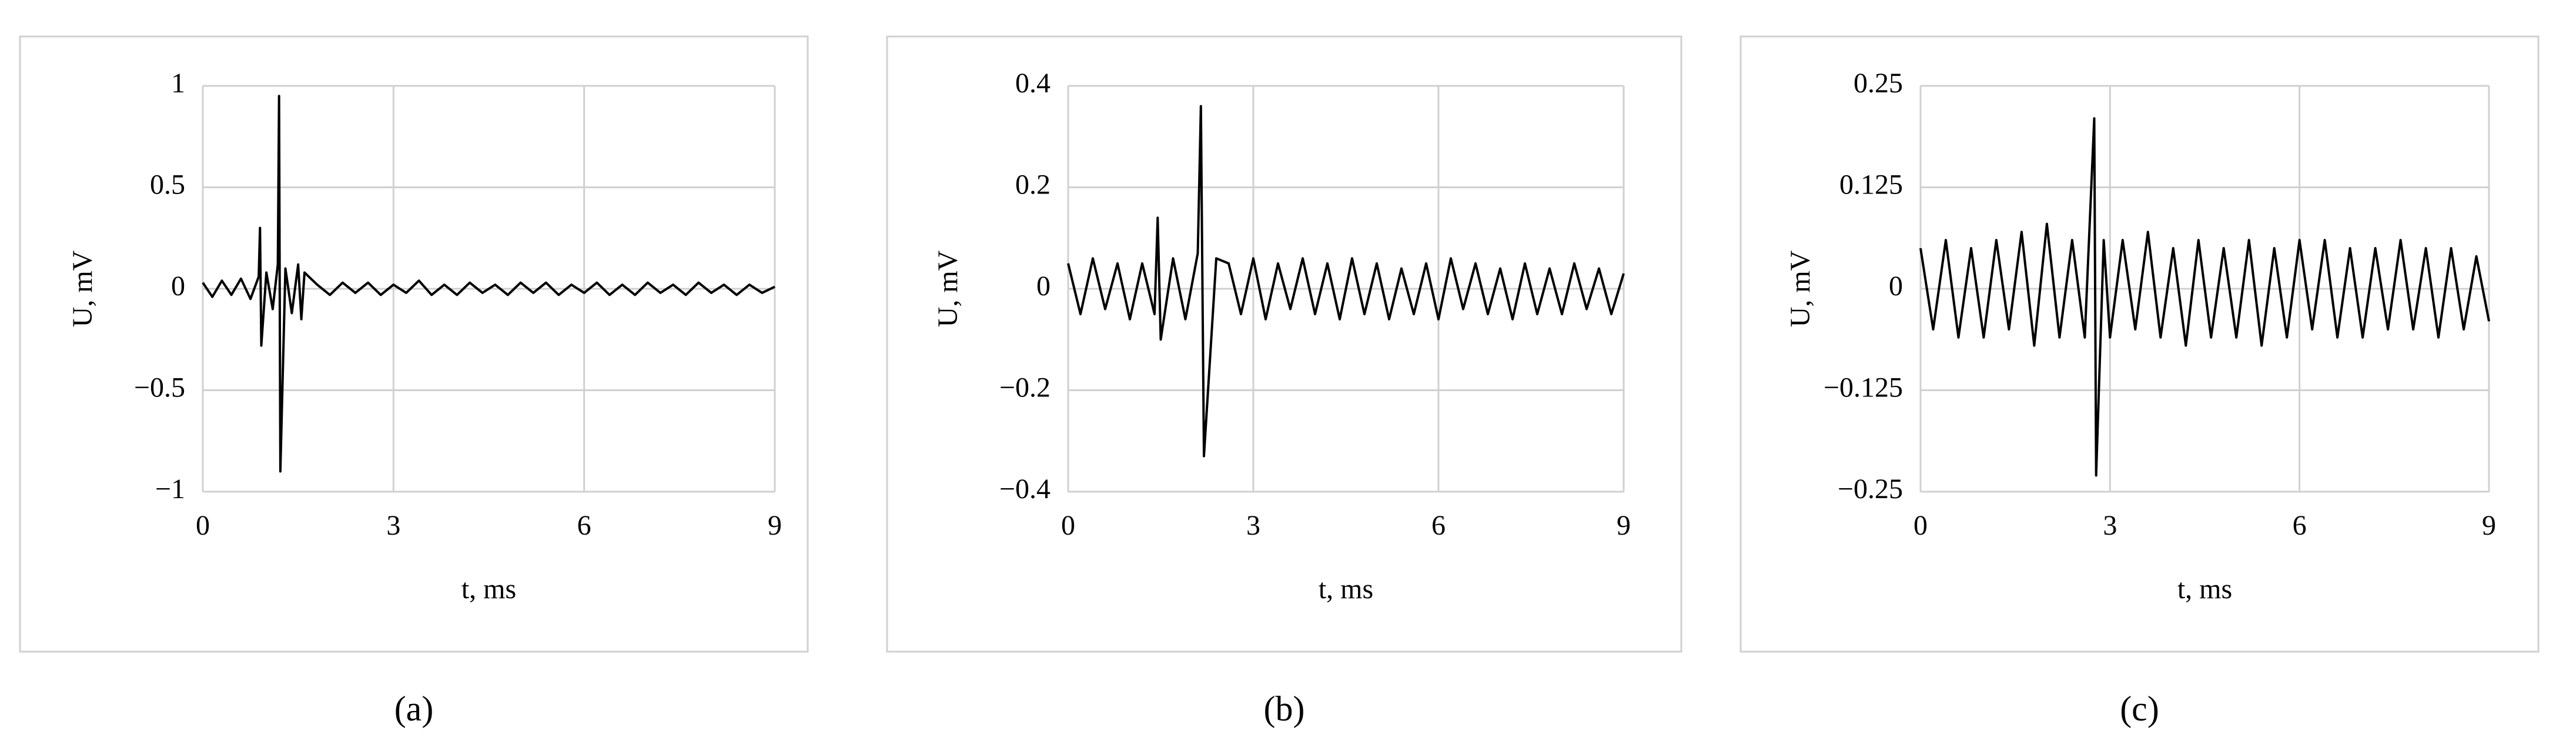 The image size is (2576, 754). Describe the element at coordinates (1871, 185) in the screenshot. I see `y-tick-label: 0.125` at that location.